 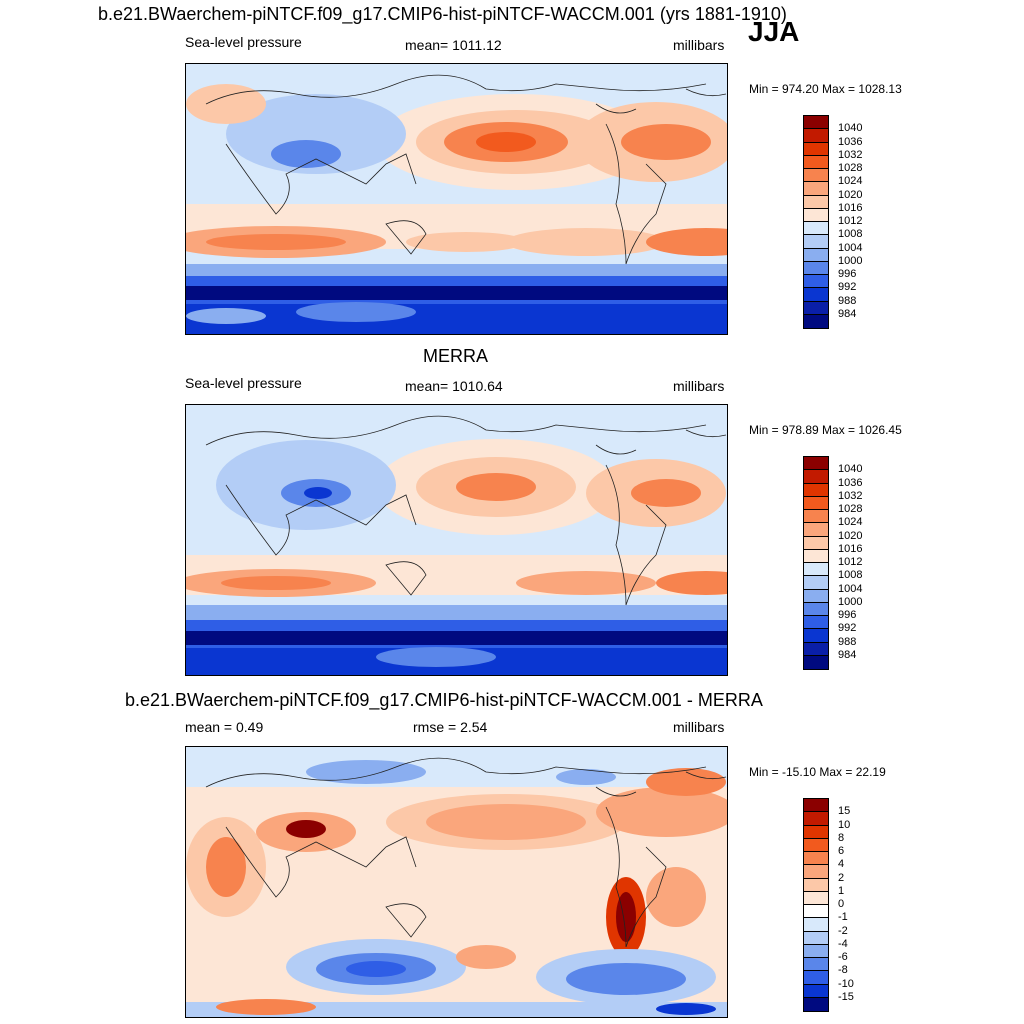 I want to click on panel-mean-label: mean= 1011.12, so click(x=453, y=45).